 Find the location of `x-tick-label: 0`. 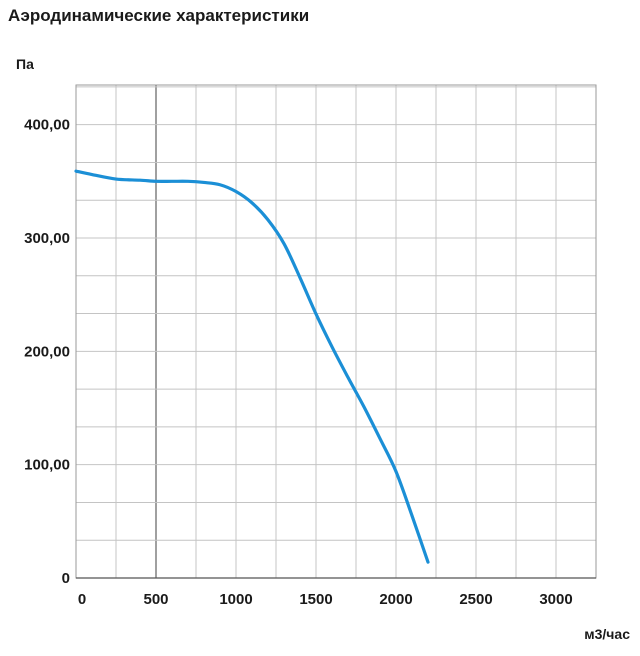

x-tick-label: 0 is located at coordinates (82, 599).